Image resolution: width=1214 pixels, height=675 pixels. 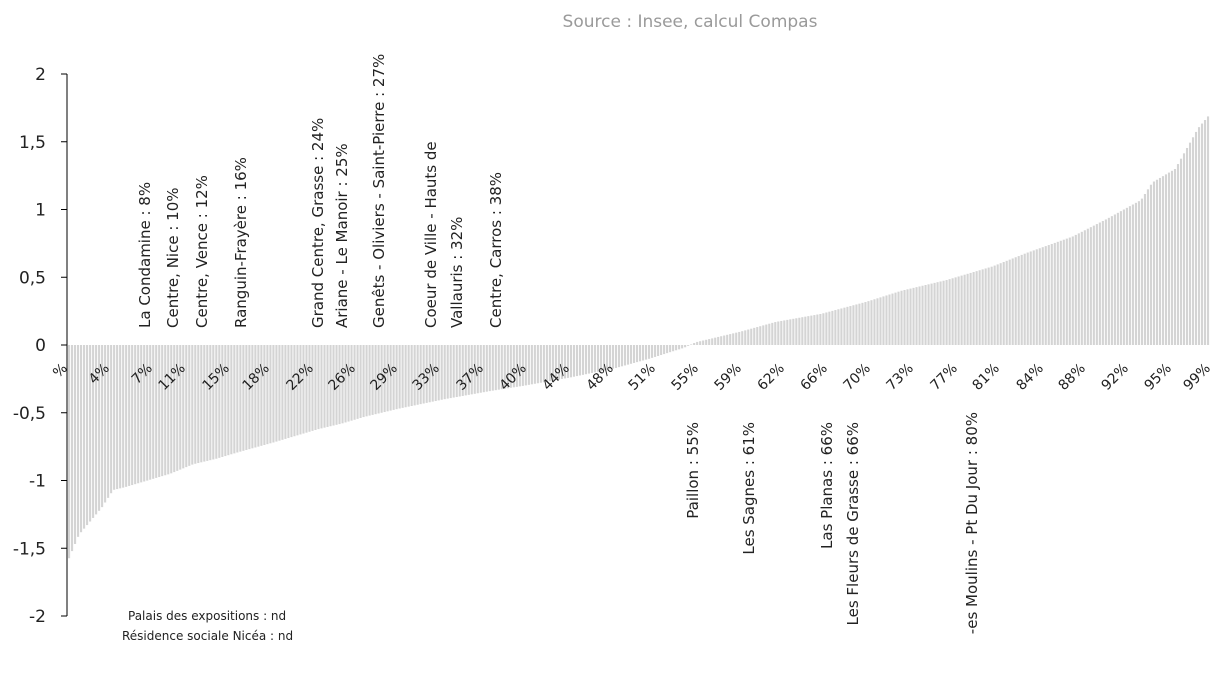 I want to click on annotation-label: Ranguin-Frayère : 16%, so click(x=241, y=242).